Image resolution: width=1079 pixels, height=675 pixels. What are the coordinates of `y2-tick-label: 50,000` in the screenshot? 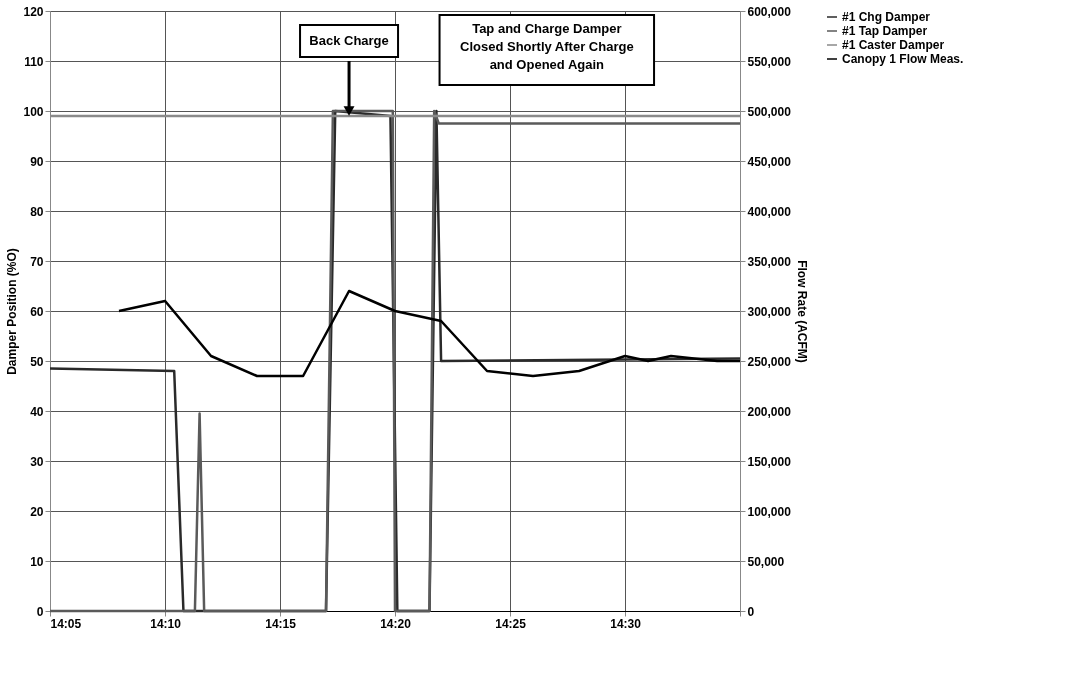 It's located at (766, 561).